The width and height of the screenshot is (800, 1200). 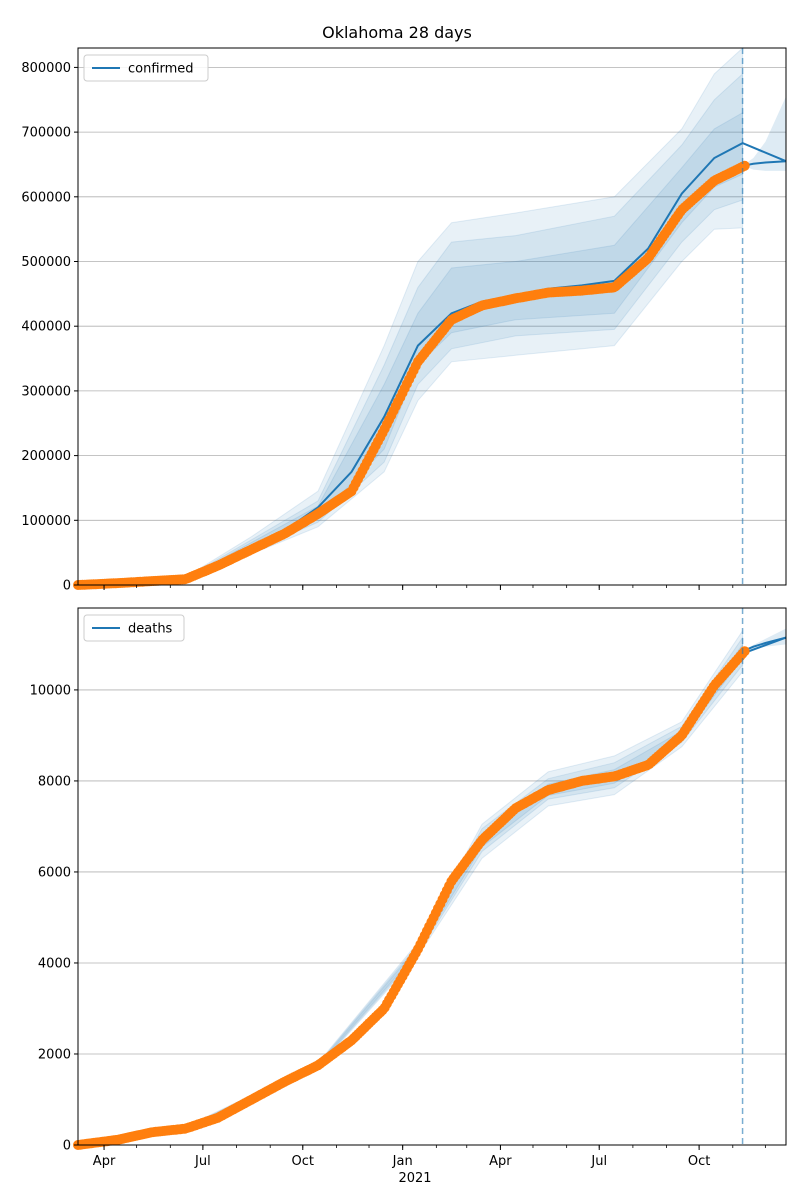 I want to click on y-tick-label: 800000, so click(x=46, y=68).